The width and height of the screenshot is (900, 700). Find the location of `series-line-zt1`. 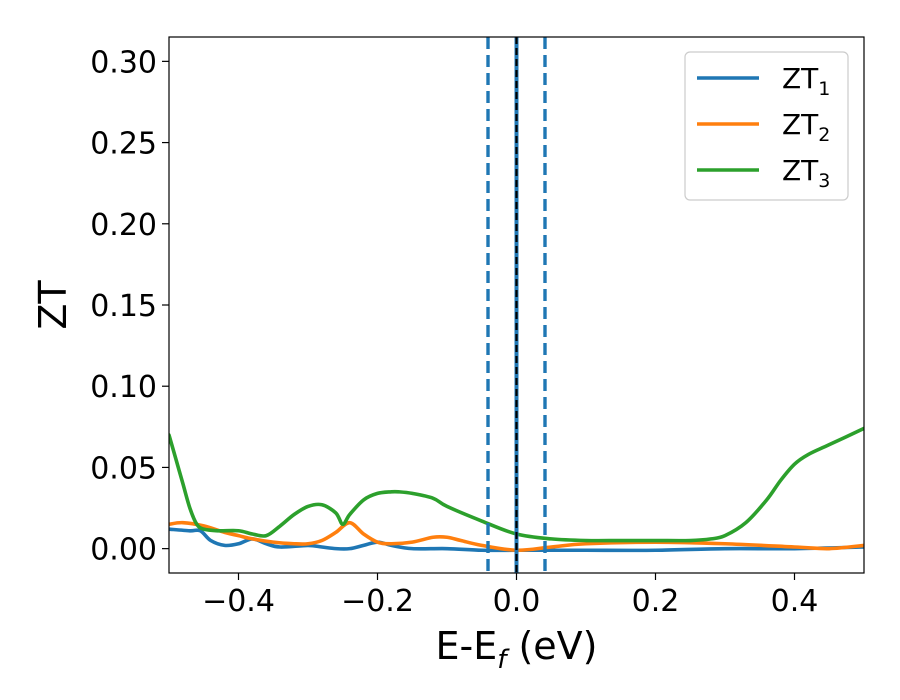

series-line-zt1 is located at coordinates (516, 540).